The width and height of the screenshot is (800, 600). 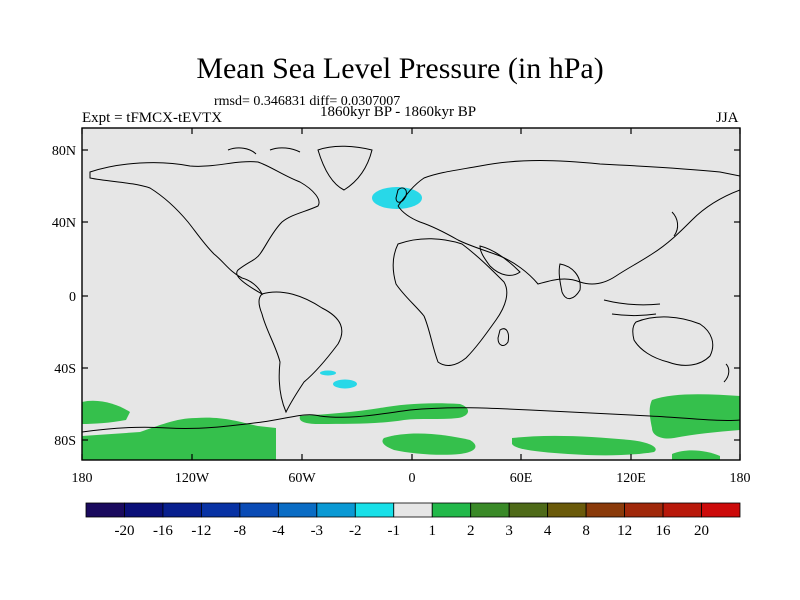 What do you see at coordinates (701, 531) in the screenshot?
I see `colorbar-label: 20` at bounding box center [701, 531].